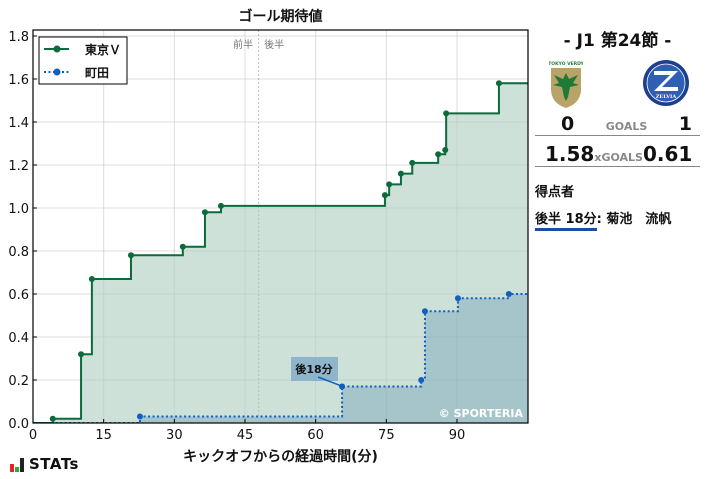  What do you see at coordinates (618, 157) in the screenshot?
I see `xgoals-label: xGOALS` at bounding box center [618, 157].